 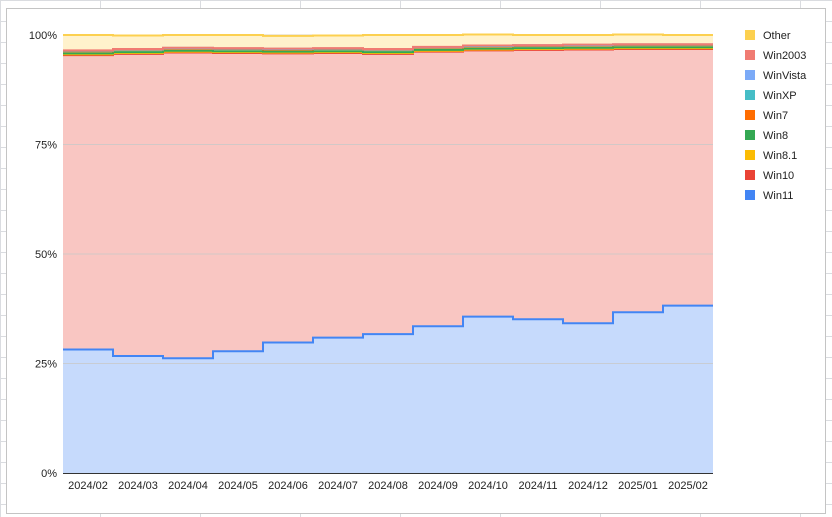 I want to click on legend-label-win8: Win8, so click(x=775, y=136).